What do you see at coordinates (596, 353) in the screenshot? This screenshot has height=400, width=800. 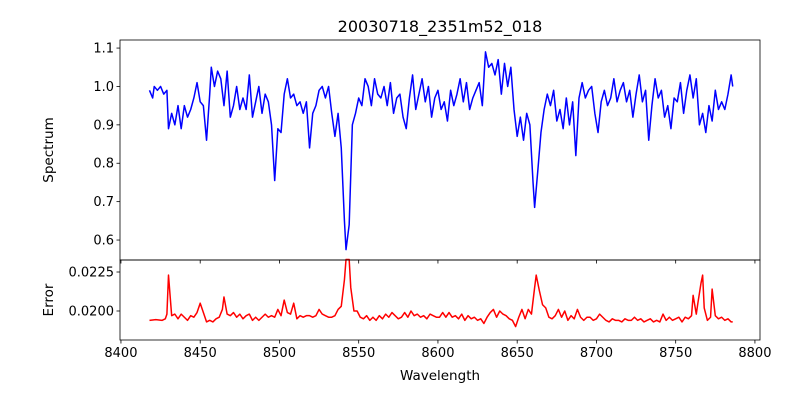 I see `x-tick-label: 8700` at bounding box center [596, 353].